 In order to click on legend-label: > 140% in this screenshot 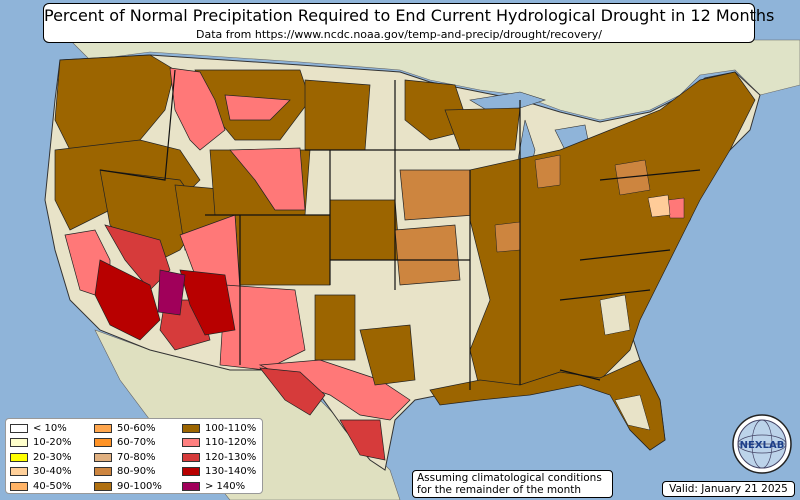, I will do `click(225, 486)`.